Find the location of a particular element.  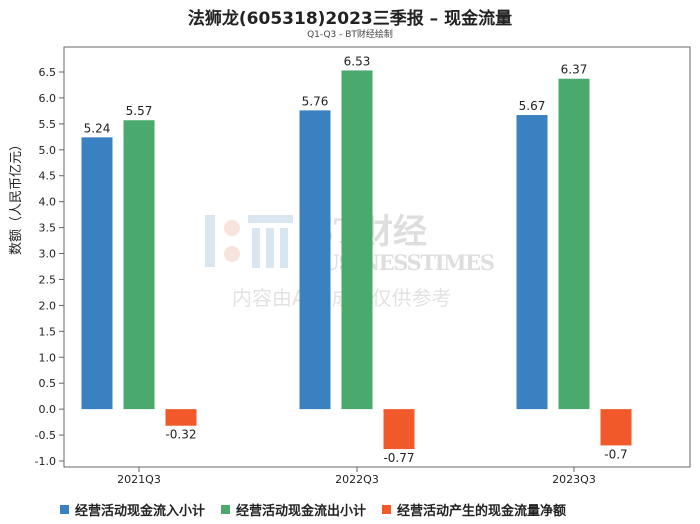

x-tick-label: 2022Q3 is located at coordinates (357, 479).